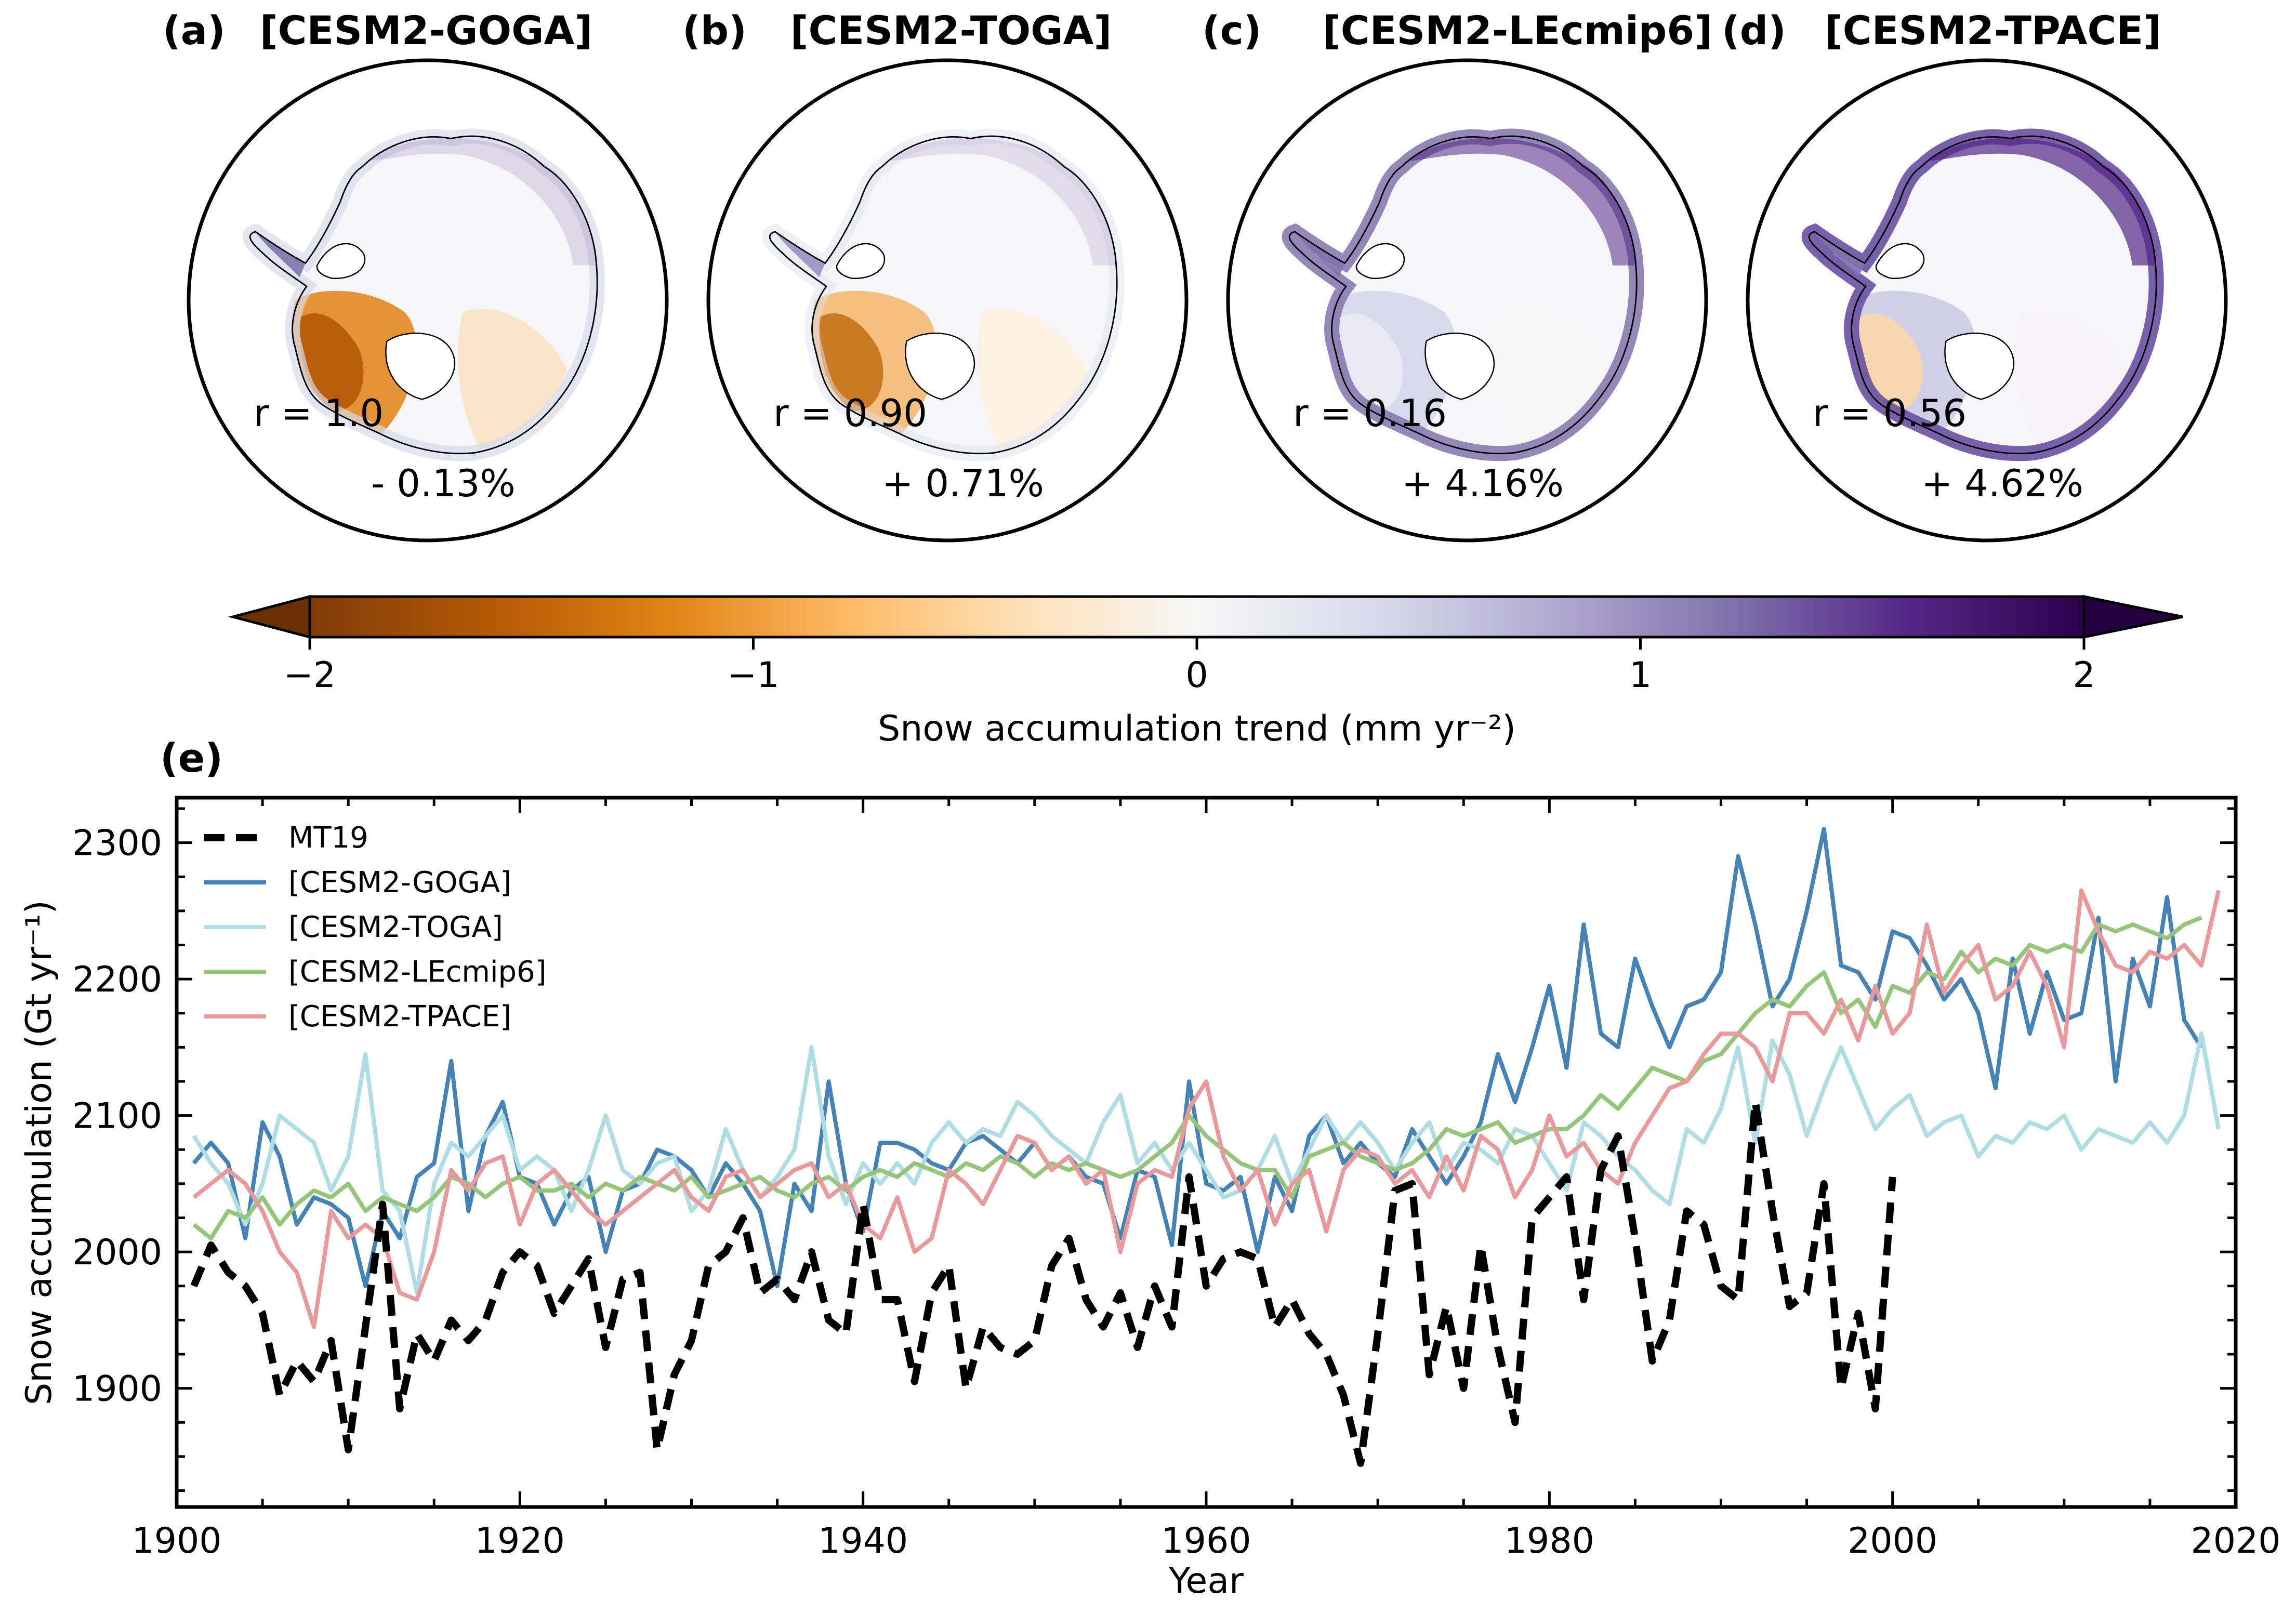 This screenshot has height=1613, width=2296. I want to click on panel-title: [CESM2-LEcmip6], so click(1517, 30).